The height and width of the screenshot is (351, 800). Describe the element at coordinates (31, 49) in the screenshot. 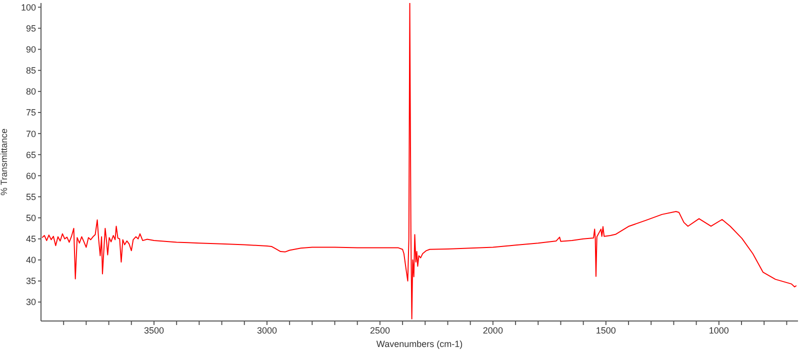

I see `y-tick-label: 90` at that location.